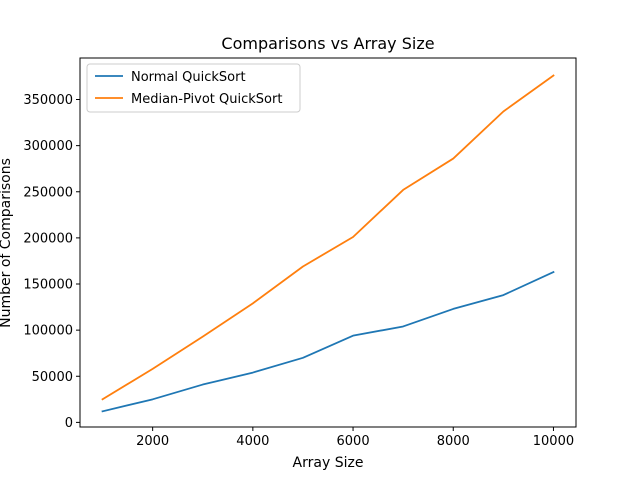  Describe the element at coordinates (48, 285) in the screenshot. I see `y-tick-label: 150000` at that location.